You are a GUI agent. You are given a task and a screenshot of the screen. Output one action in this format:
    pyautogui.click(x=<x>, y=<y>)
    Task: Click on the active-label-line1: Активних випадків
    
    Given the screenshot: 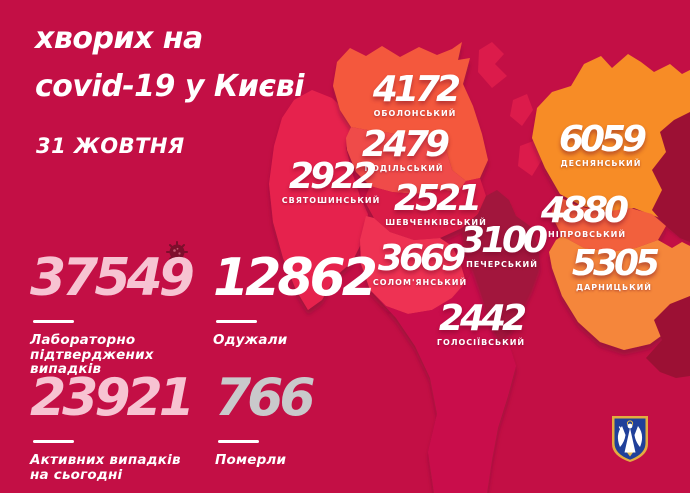 What is the action you would take?
    pyautogui.click(x=105, y=460)
    